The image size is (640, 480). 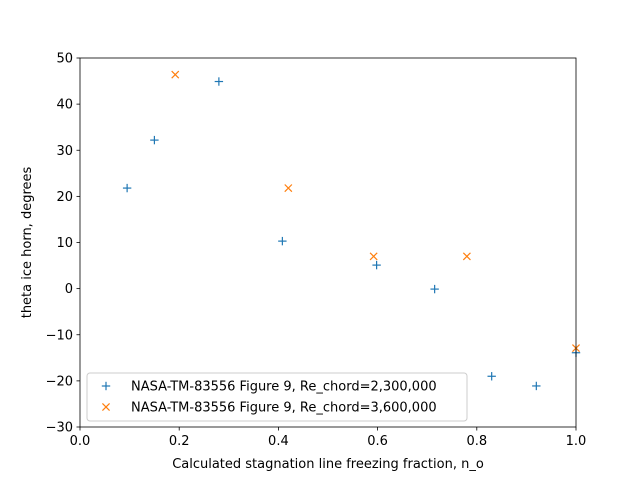 I want to click on y-axis-label: theta ice horn, degrees, so click(x=27, y=242).